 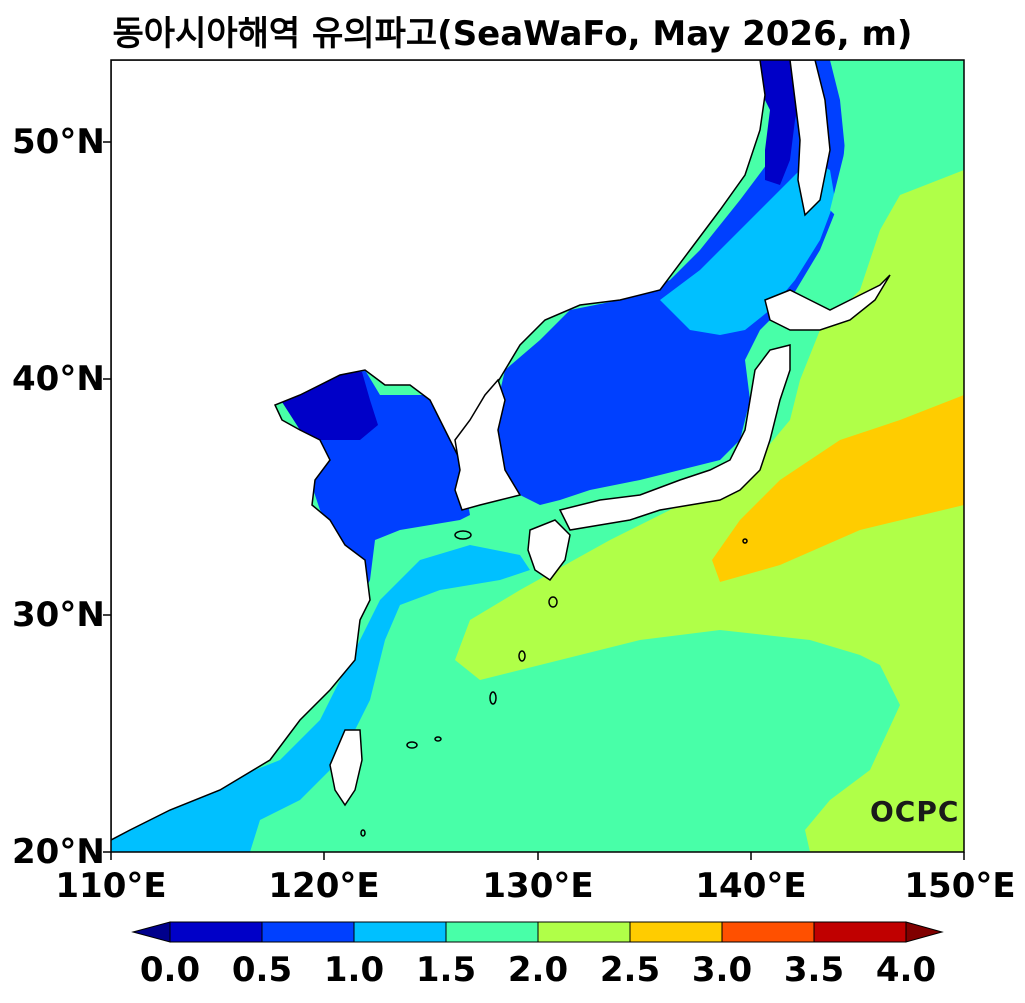 I want to click on x-tick-label: 130°E, so click(x=538, y=886).